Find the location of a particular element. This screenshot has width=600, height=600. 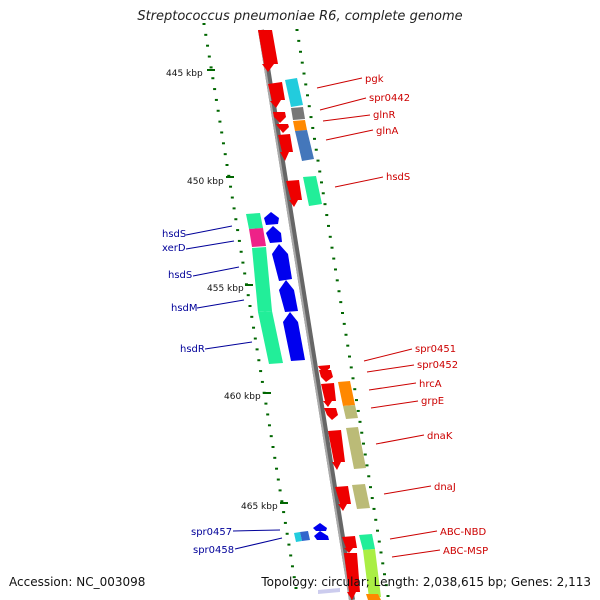

cds-spr0452-arrow is located at coordinates (326, 376).